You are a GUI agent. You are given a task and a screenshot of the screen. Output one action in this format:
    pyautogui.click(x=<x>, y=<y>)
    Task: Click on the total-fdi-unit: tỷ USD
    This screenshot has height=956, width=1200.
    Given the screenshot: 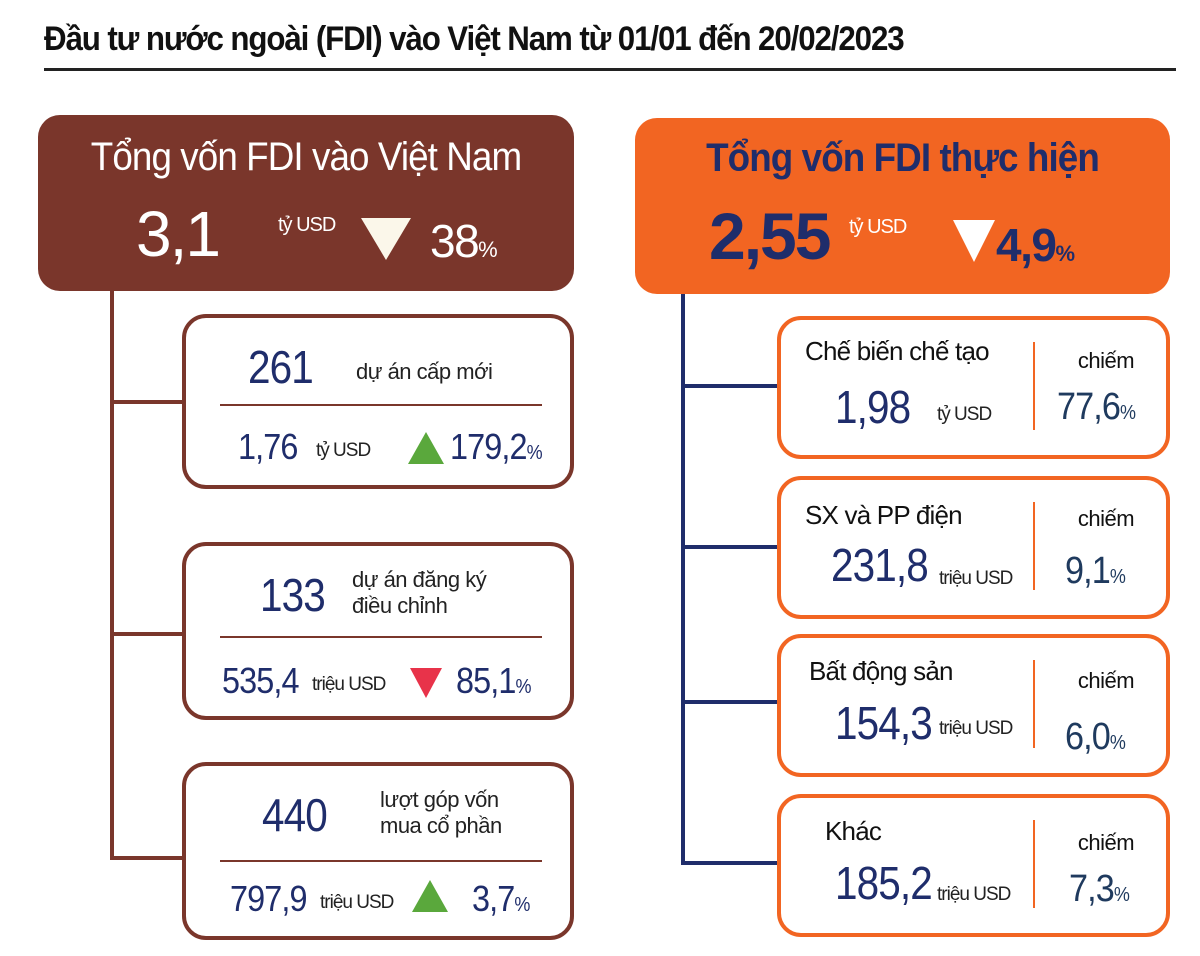 What is the action you would take?
    pyautogui.click(x=307, y=225)
    